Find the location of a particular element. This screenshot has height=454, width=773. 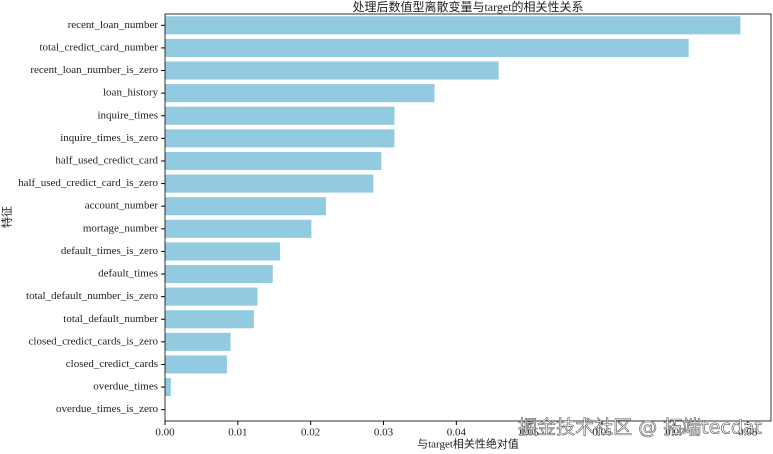

x-axis-label: 与target相关性绝对值 is located at coordinates (468, 444).